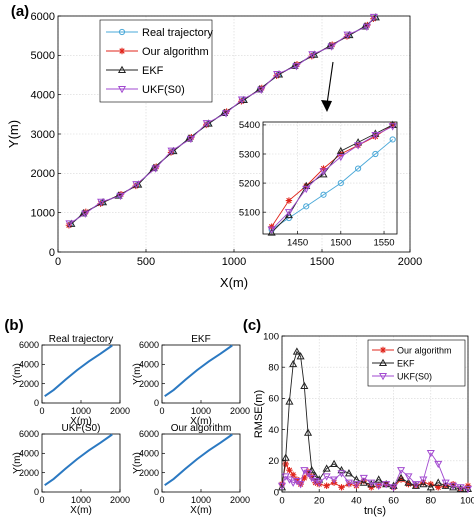 Image resolution: width=474 pixels, height=517 pixels. Describe the element at coordinates (156, 166) in the screenshot. I see `data-point-ours` at that location.